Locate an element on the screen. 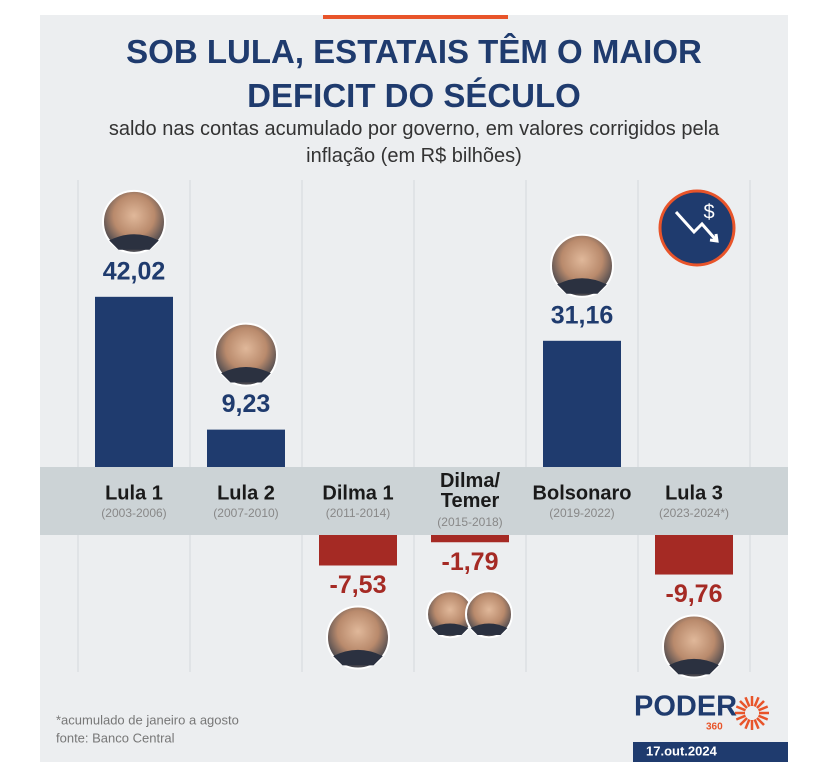 The width and height of the screenshot is (828, 762). category-label: Dilma 1 is located at coordinates (357, 493).